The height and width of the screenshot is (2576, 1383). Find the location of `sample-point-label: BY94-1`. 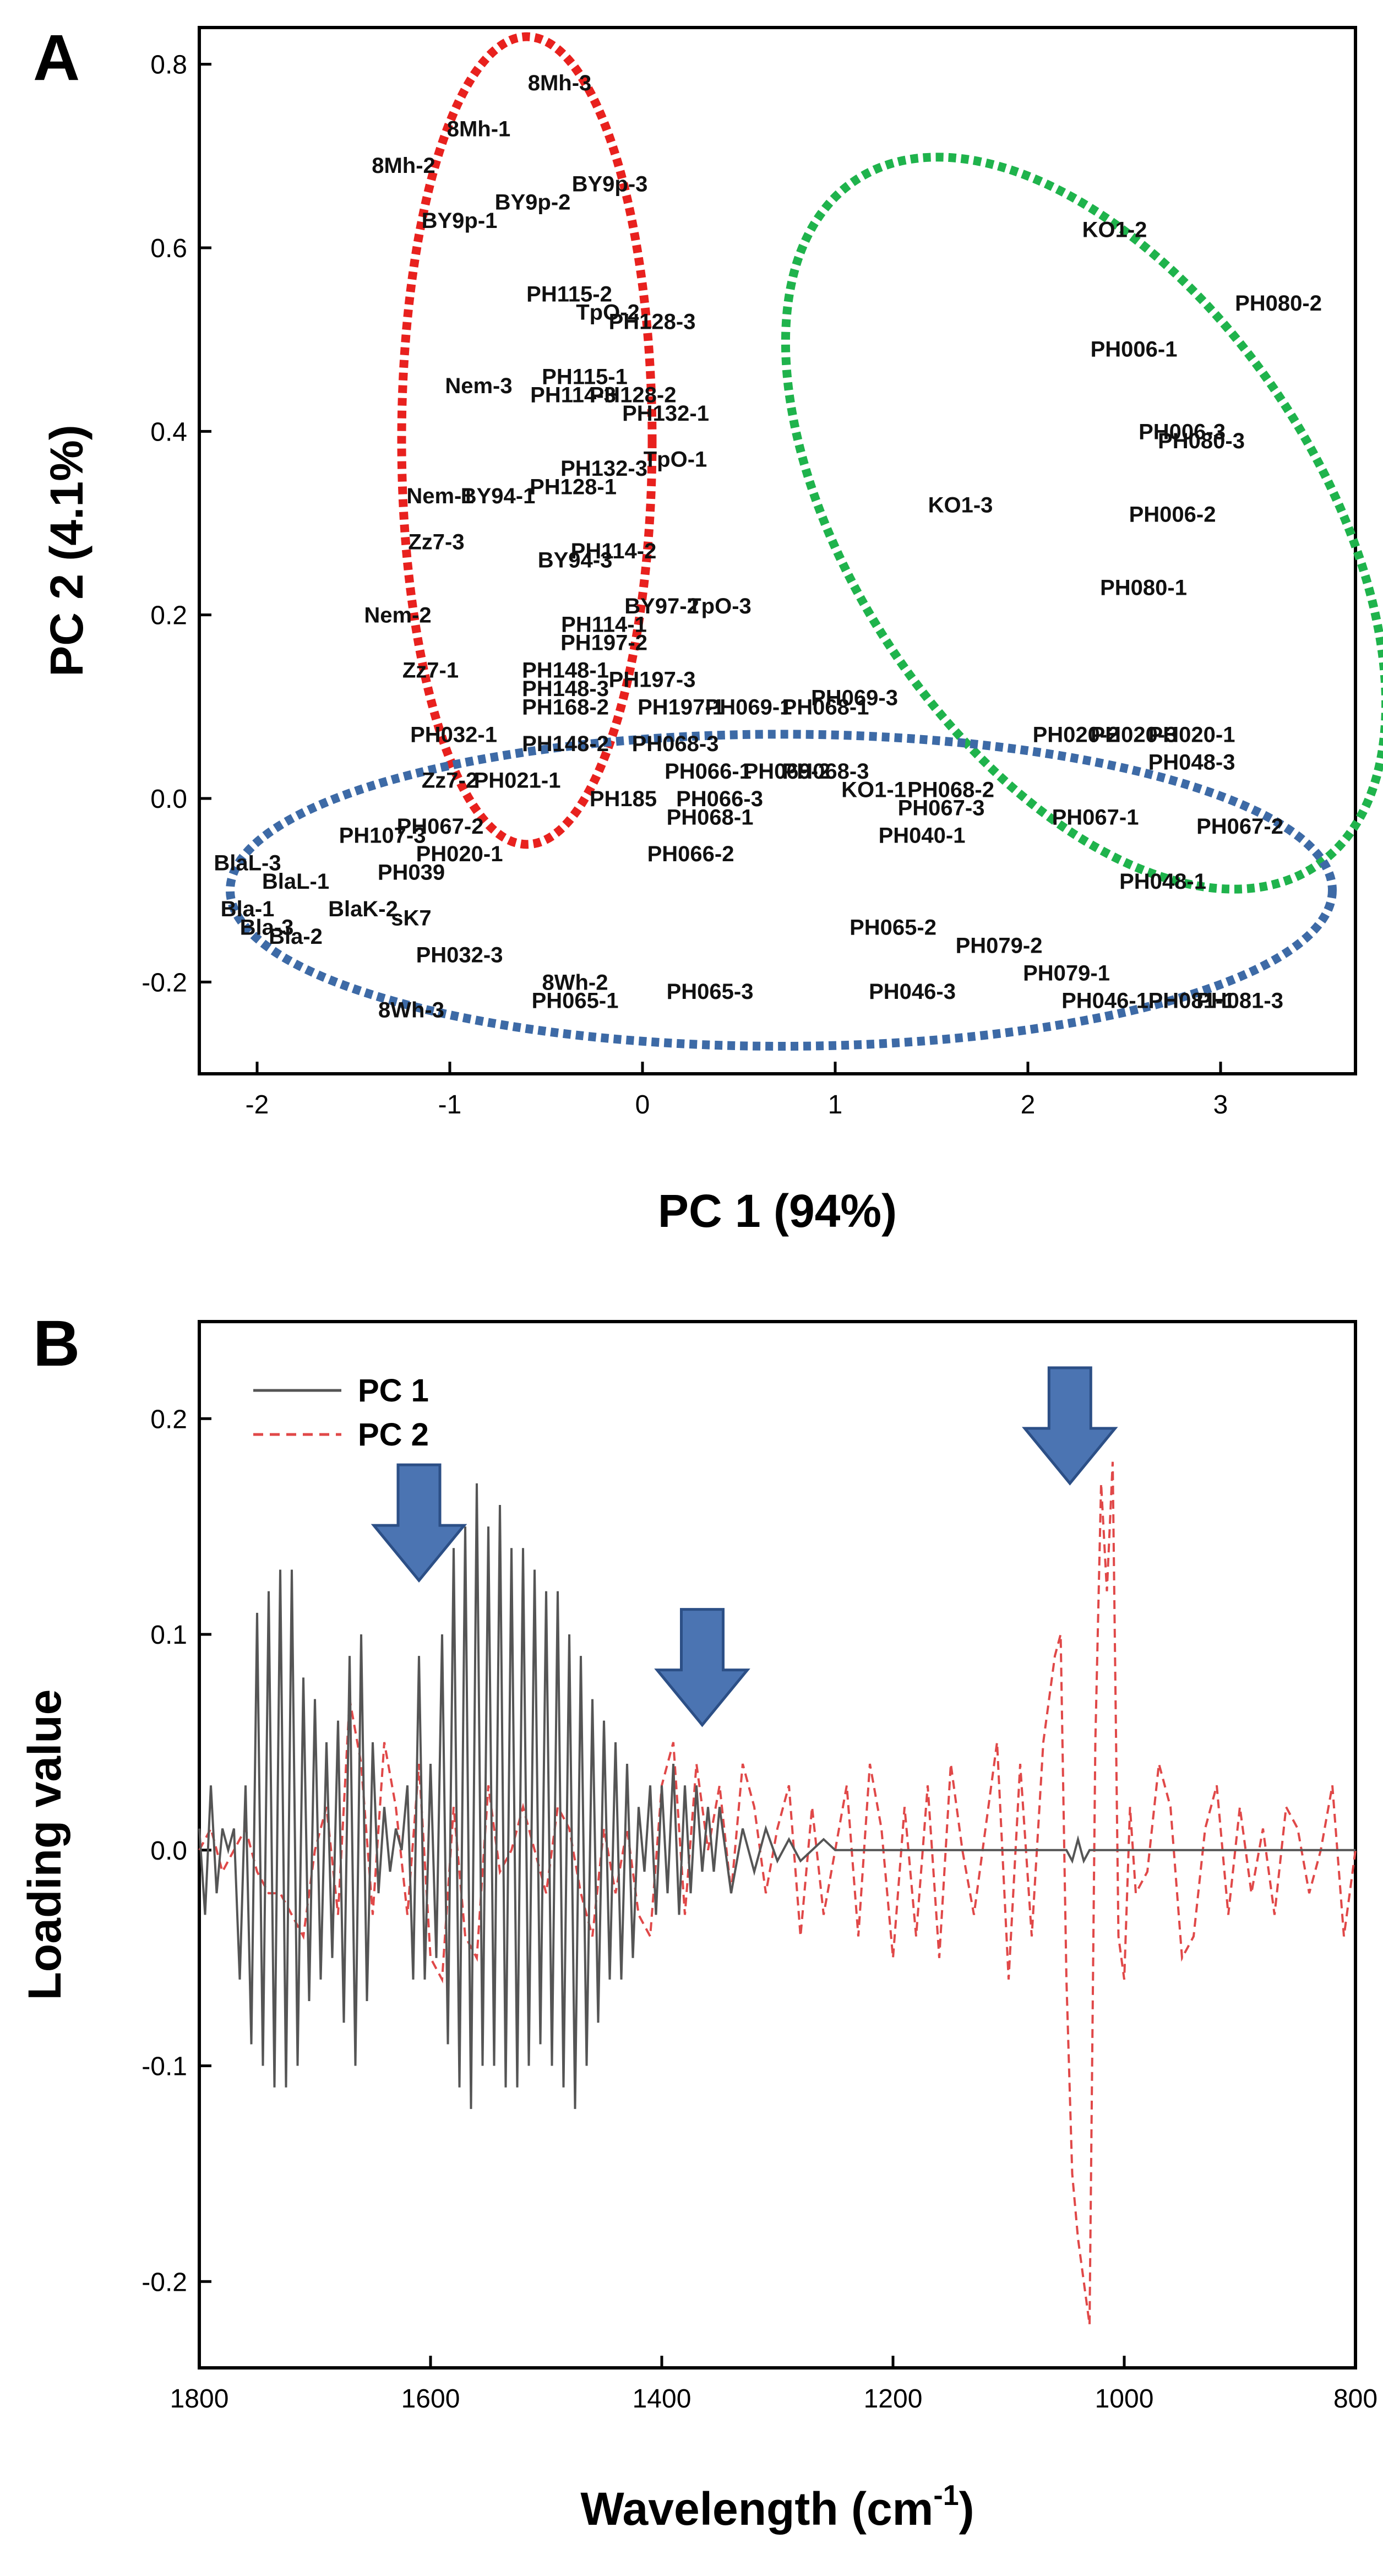

sample-point-label: BY94-1 is located at coordinates (498, 496).